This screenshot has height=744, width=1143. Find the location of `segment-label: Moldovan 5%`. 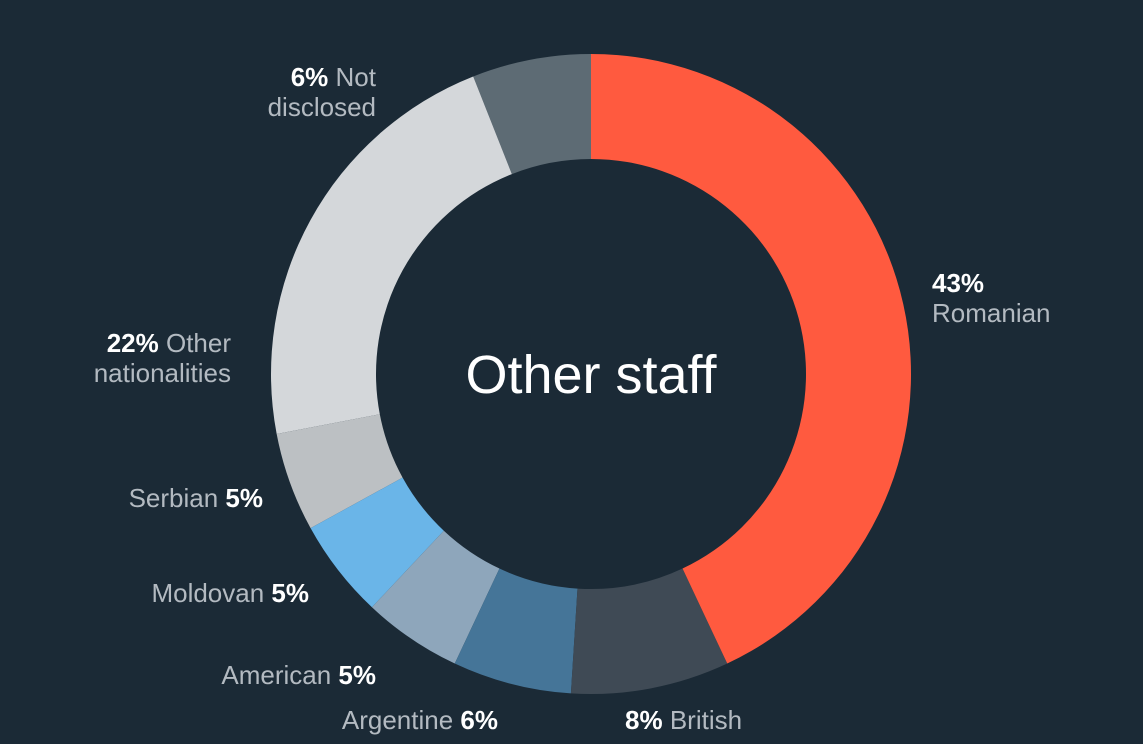

segment-label: Moldovan 5% is located at coordinates (230, 593).